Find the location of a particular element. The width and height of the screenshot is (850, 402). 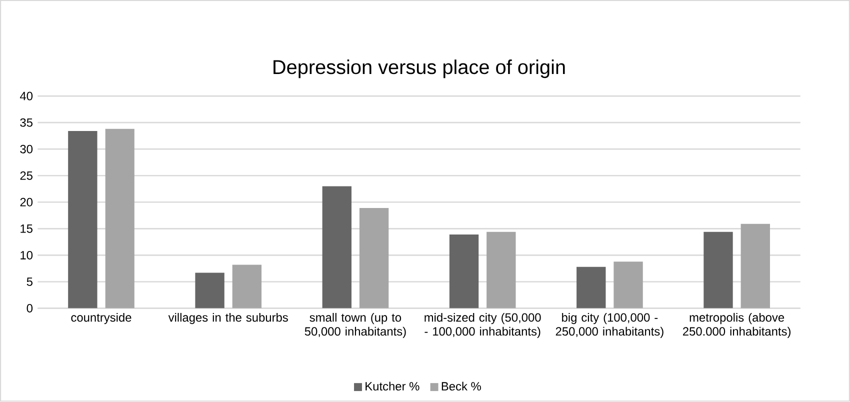

y-tick-label: 30 is located at coordinates (26, 149).